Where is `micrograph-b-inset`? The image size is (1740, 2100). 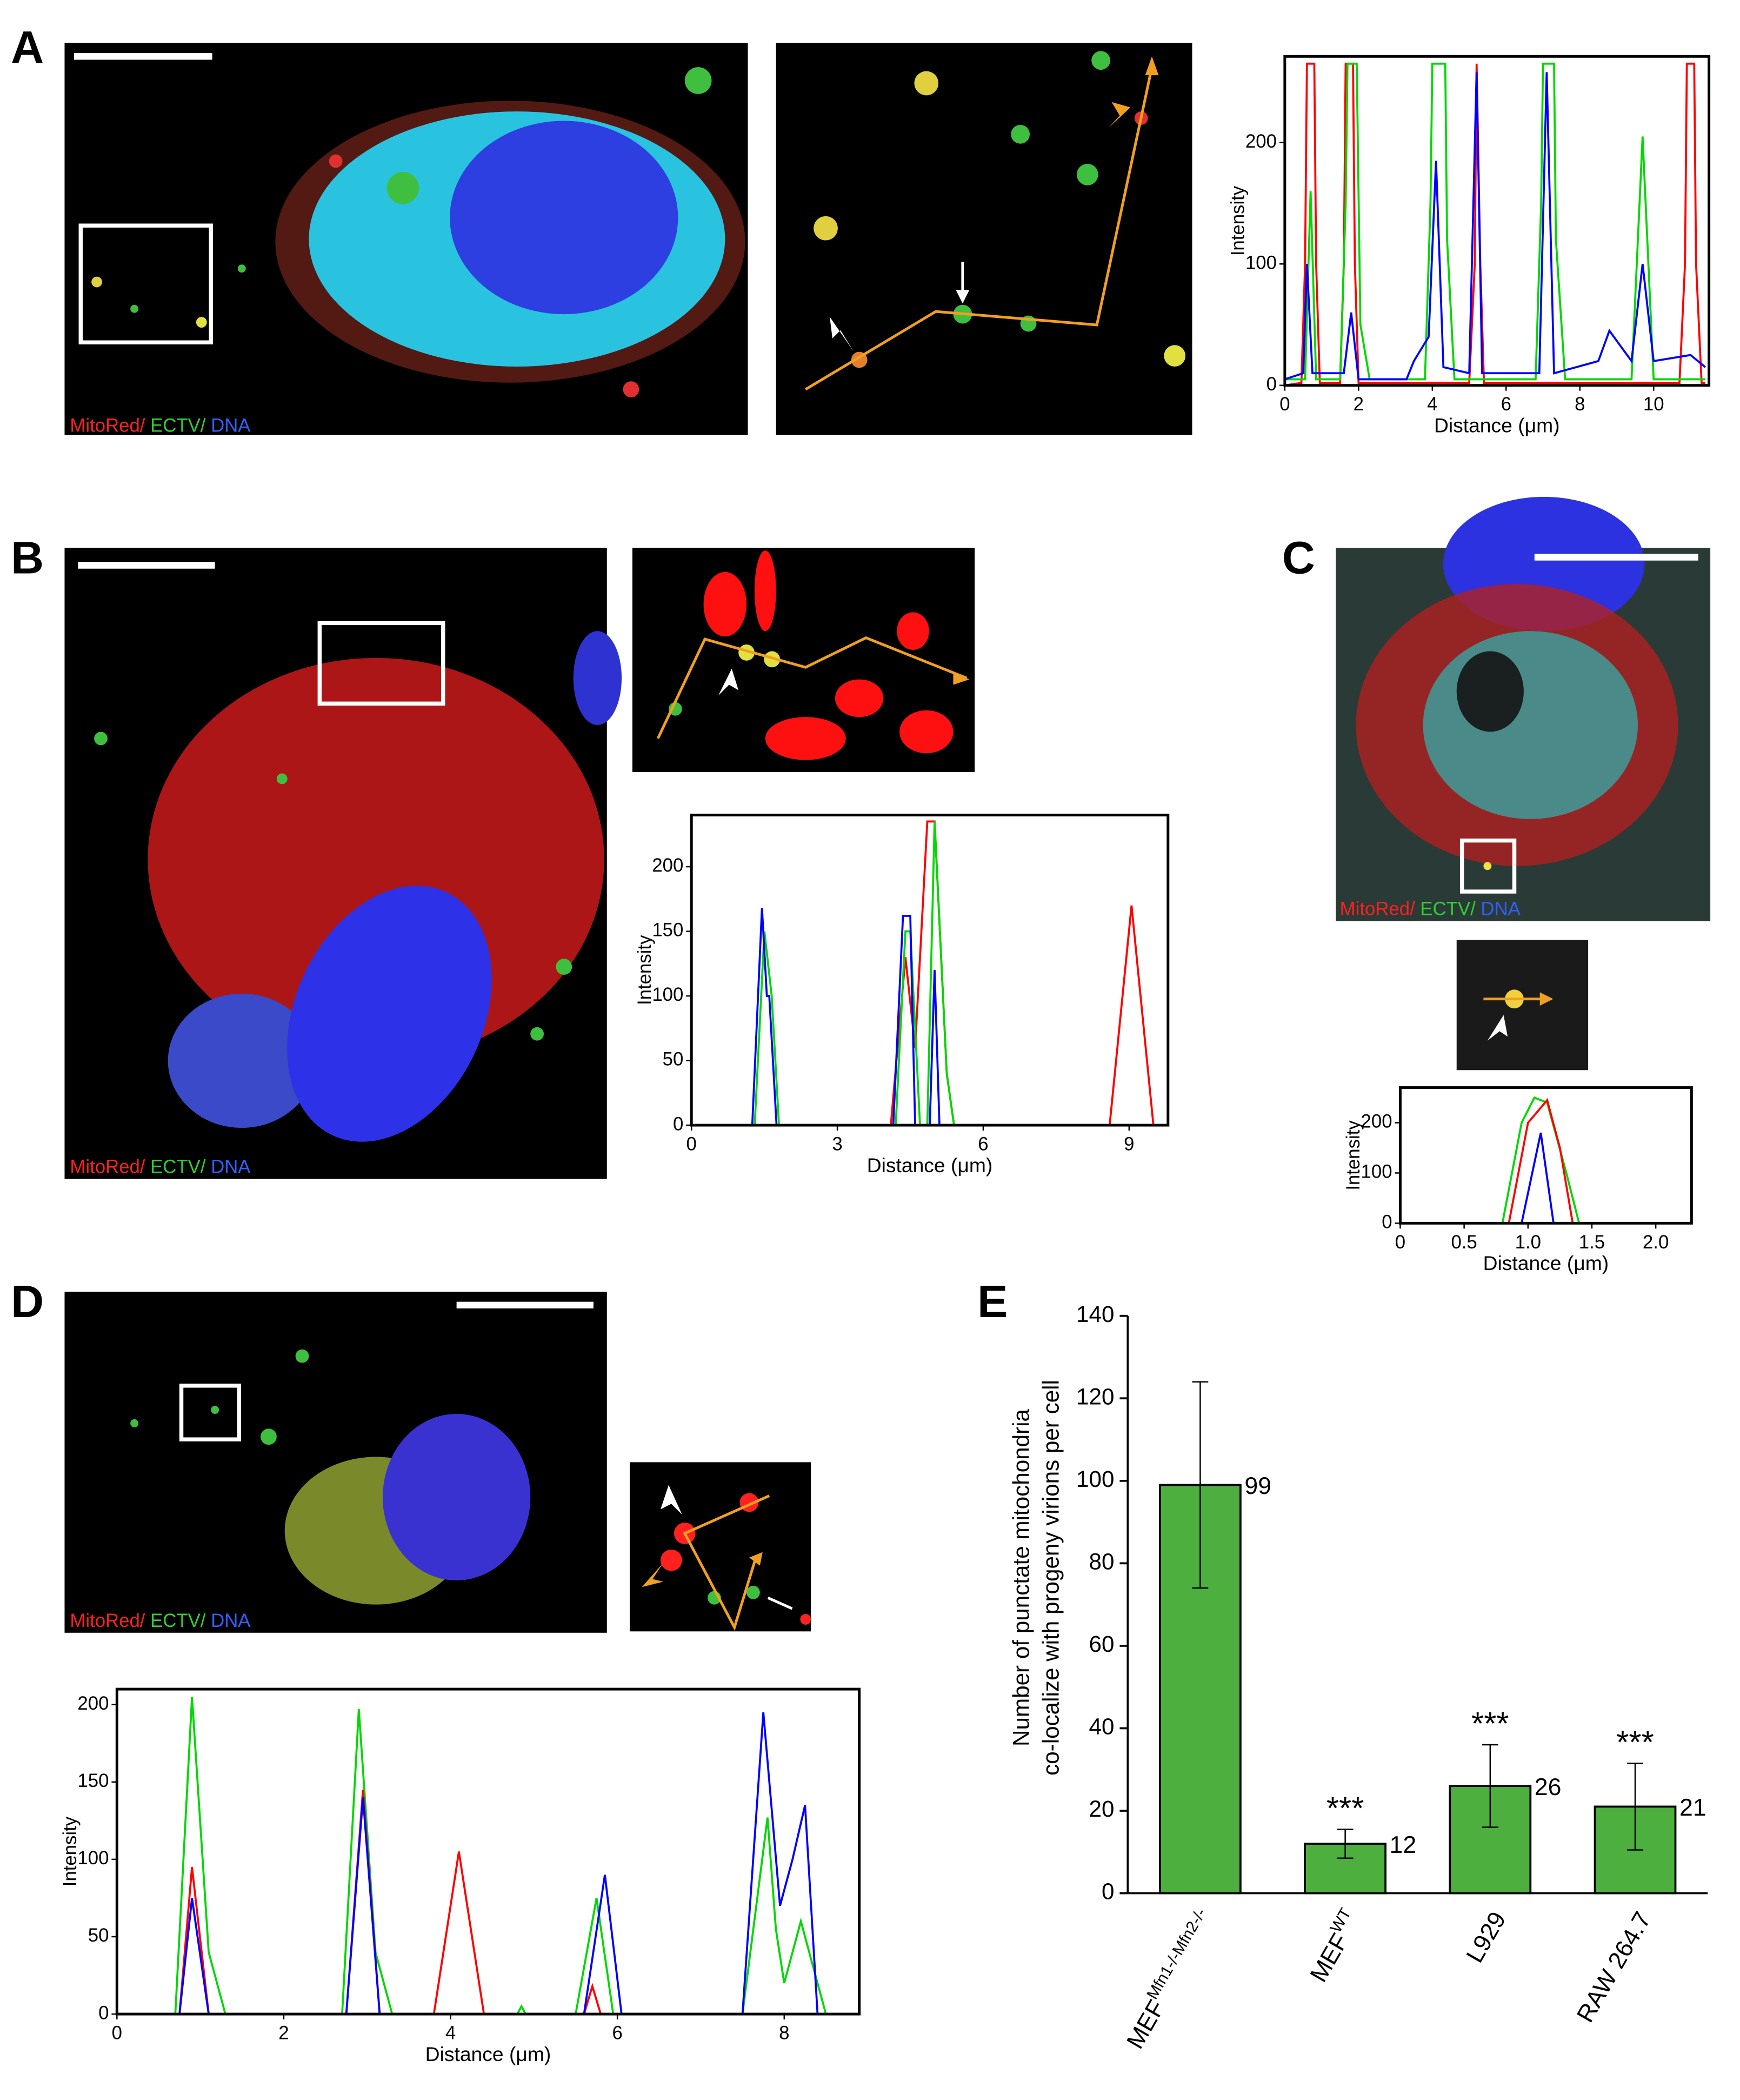
micrograph-b-inset is located at coordinates (804, 660).